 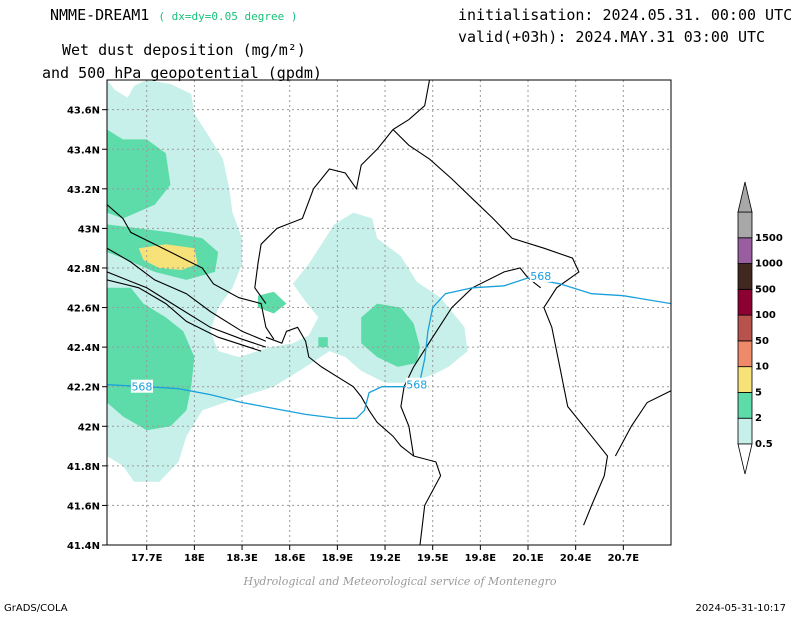 What do you see at coordinates (83, 467) in the screenshot?
I see `lat-tick-label: 41.8N` at bounding box center [83, 467].